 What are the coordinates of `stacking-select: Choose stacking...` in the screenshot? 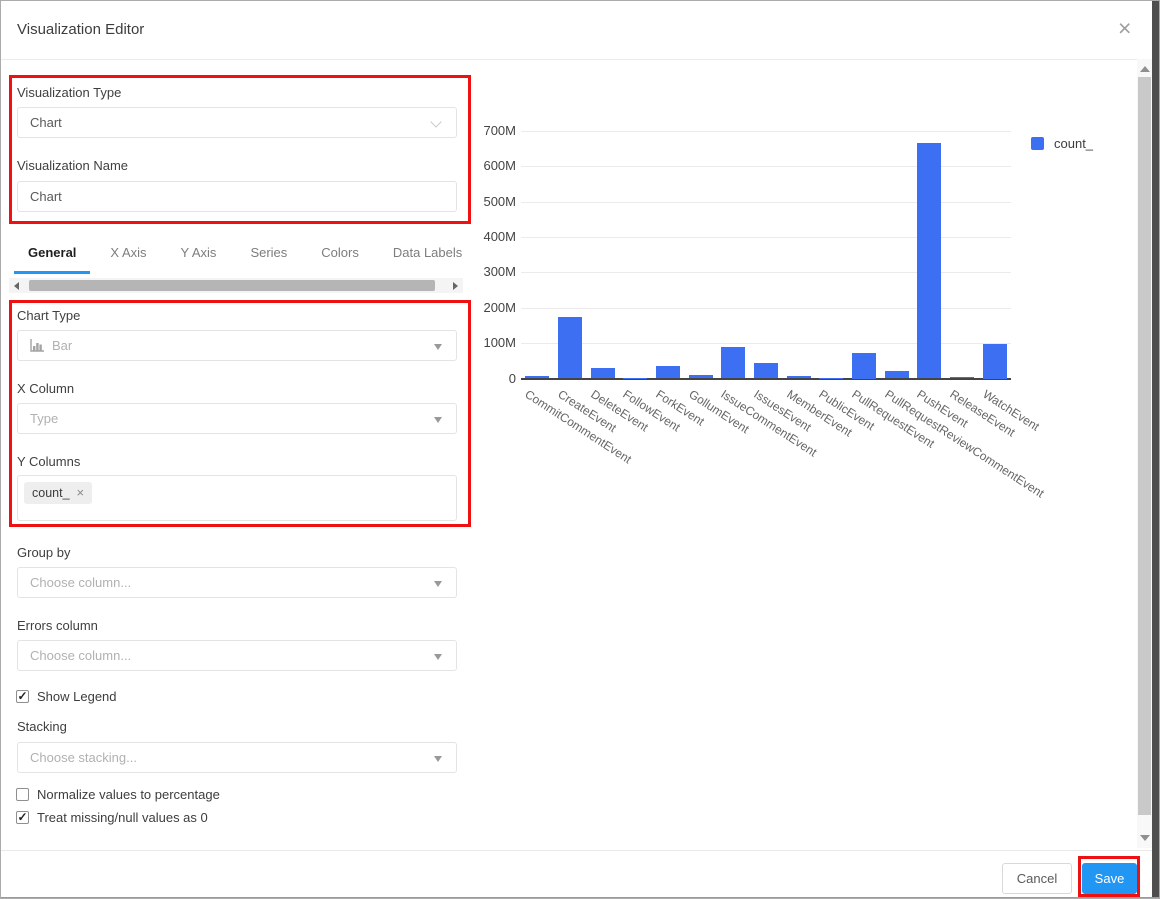 It's located at (237, 757).